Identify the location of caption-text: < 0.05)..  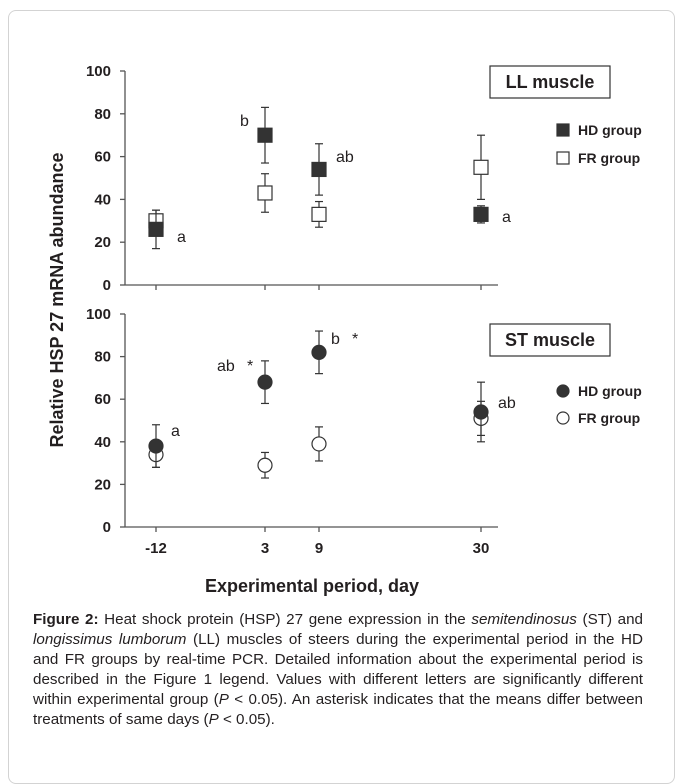
(246, 719).